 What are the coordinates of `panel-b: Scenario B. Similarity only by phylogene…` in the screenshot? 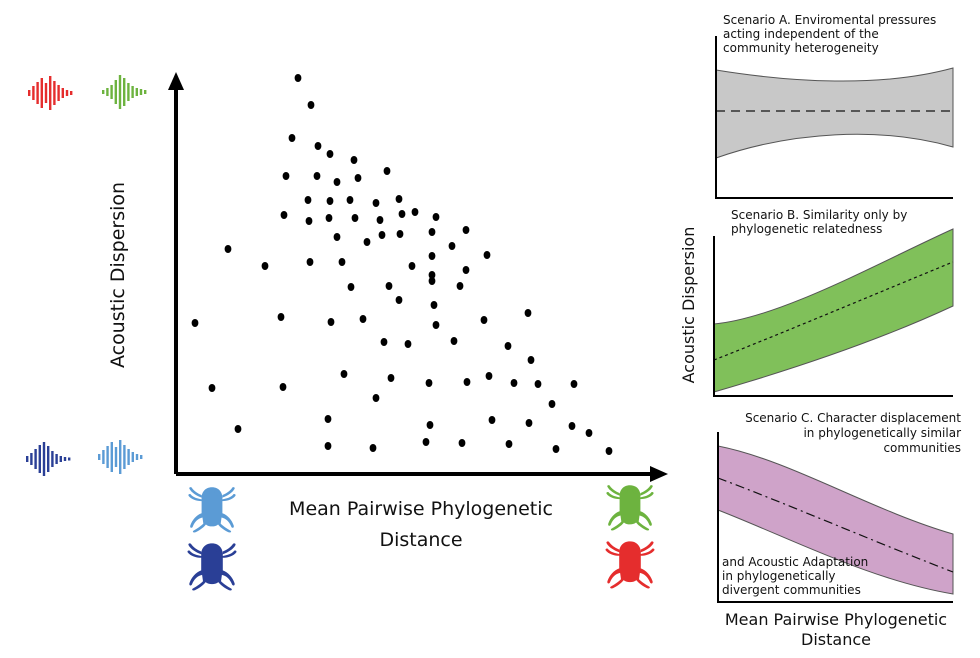 It's located at (833, 302).